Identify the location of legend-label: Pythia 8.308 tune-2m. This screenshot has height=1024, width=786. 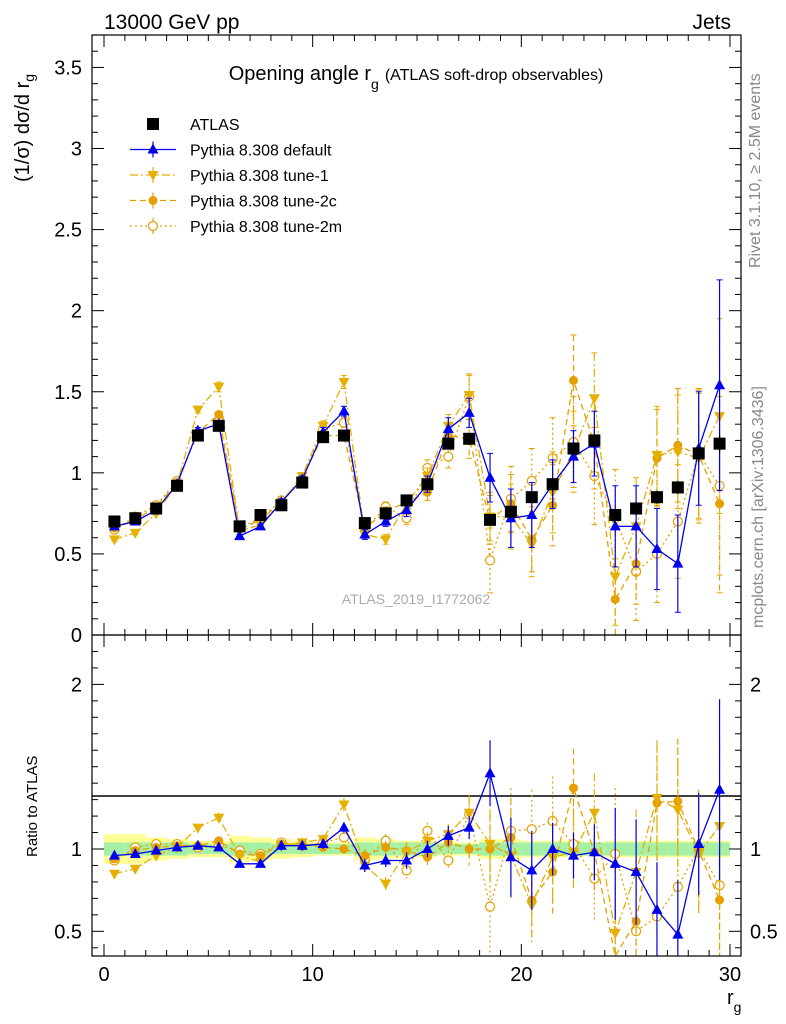
(266, 227).